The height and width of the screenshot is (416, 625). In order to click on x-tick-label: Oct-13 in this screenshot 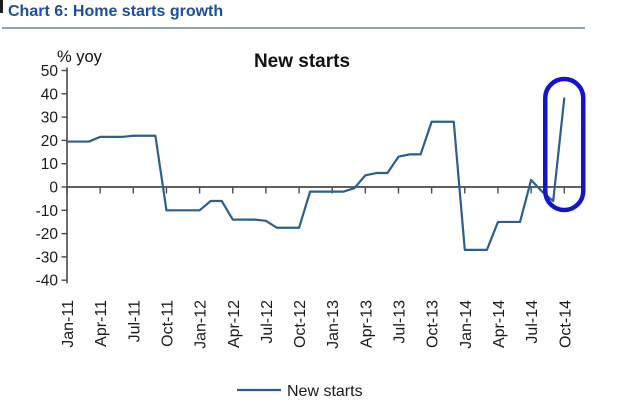, I will do `click(433, 324)`.